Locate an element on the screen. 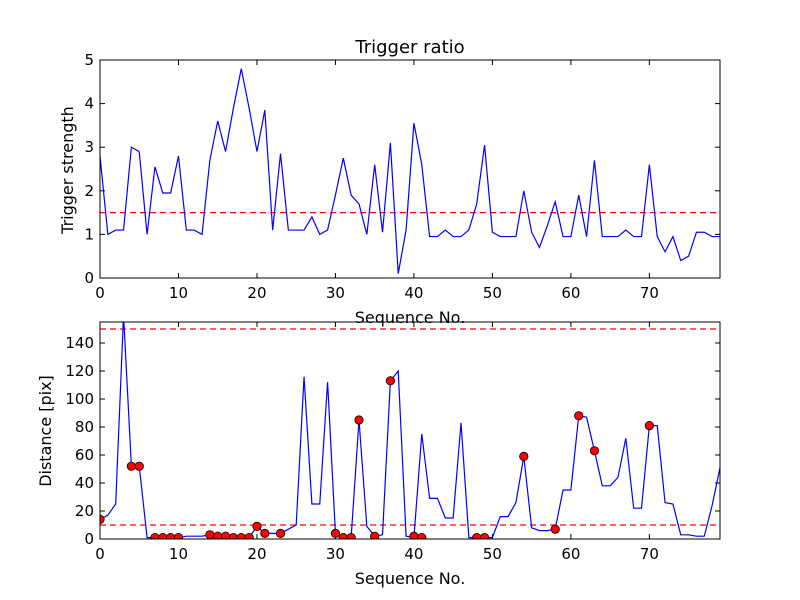 The height and width of the screenshot is (600, 800). y-tick-label: 20 is located at coordinates (84, 511).